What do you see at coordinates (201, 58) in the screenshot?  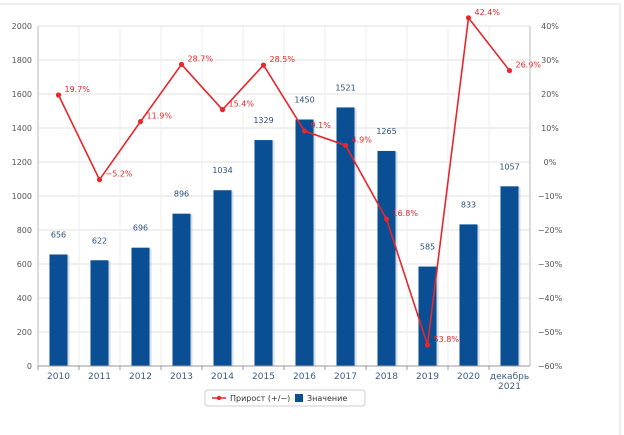 I see `growth-label: 28.7%` at bounding box center [201, 58].